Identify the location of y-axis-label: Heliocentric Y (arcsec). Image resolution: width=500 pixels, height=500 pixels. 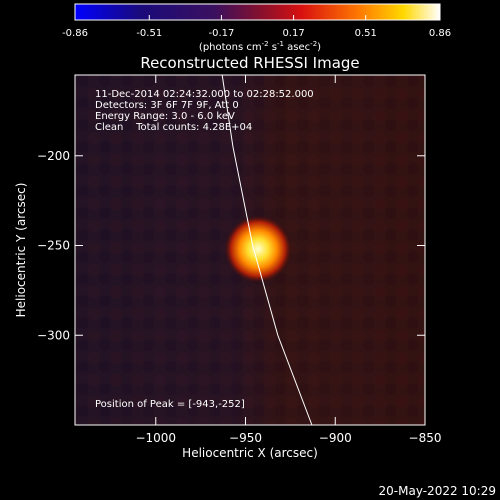
(21, 250).